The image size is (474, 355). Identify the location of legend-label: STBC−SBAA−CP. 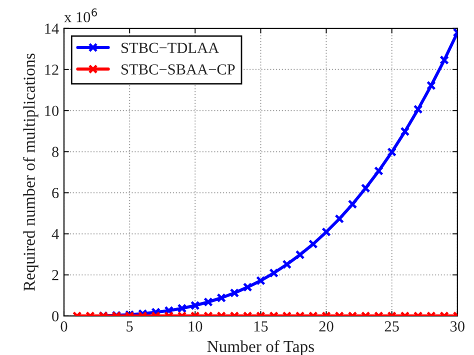
(178, 69).